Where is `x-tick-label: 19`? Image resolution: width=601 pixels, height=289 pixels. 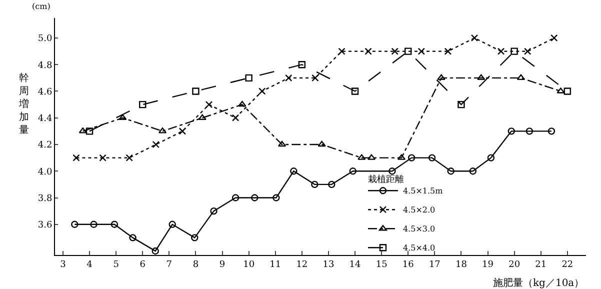 x-tick-label: 19 is located at coordinates (488, 265).